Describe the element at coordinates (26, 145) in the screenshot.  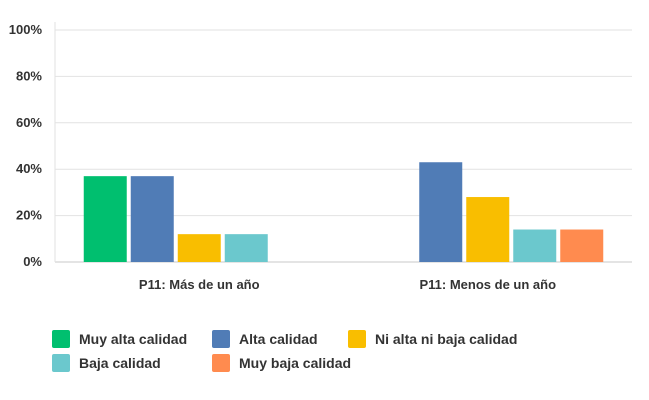
I see `y-axis-ticks: 0% 20% 40% 60% 80% 100%` at that location.